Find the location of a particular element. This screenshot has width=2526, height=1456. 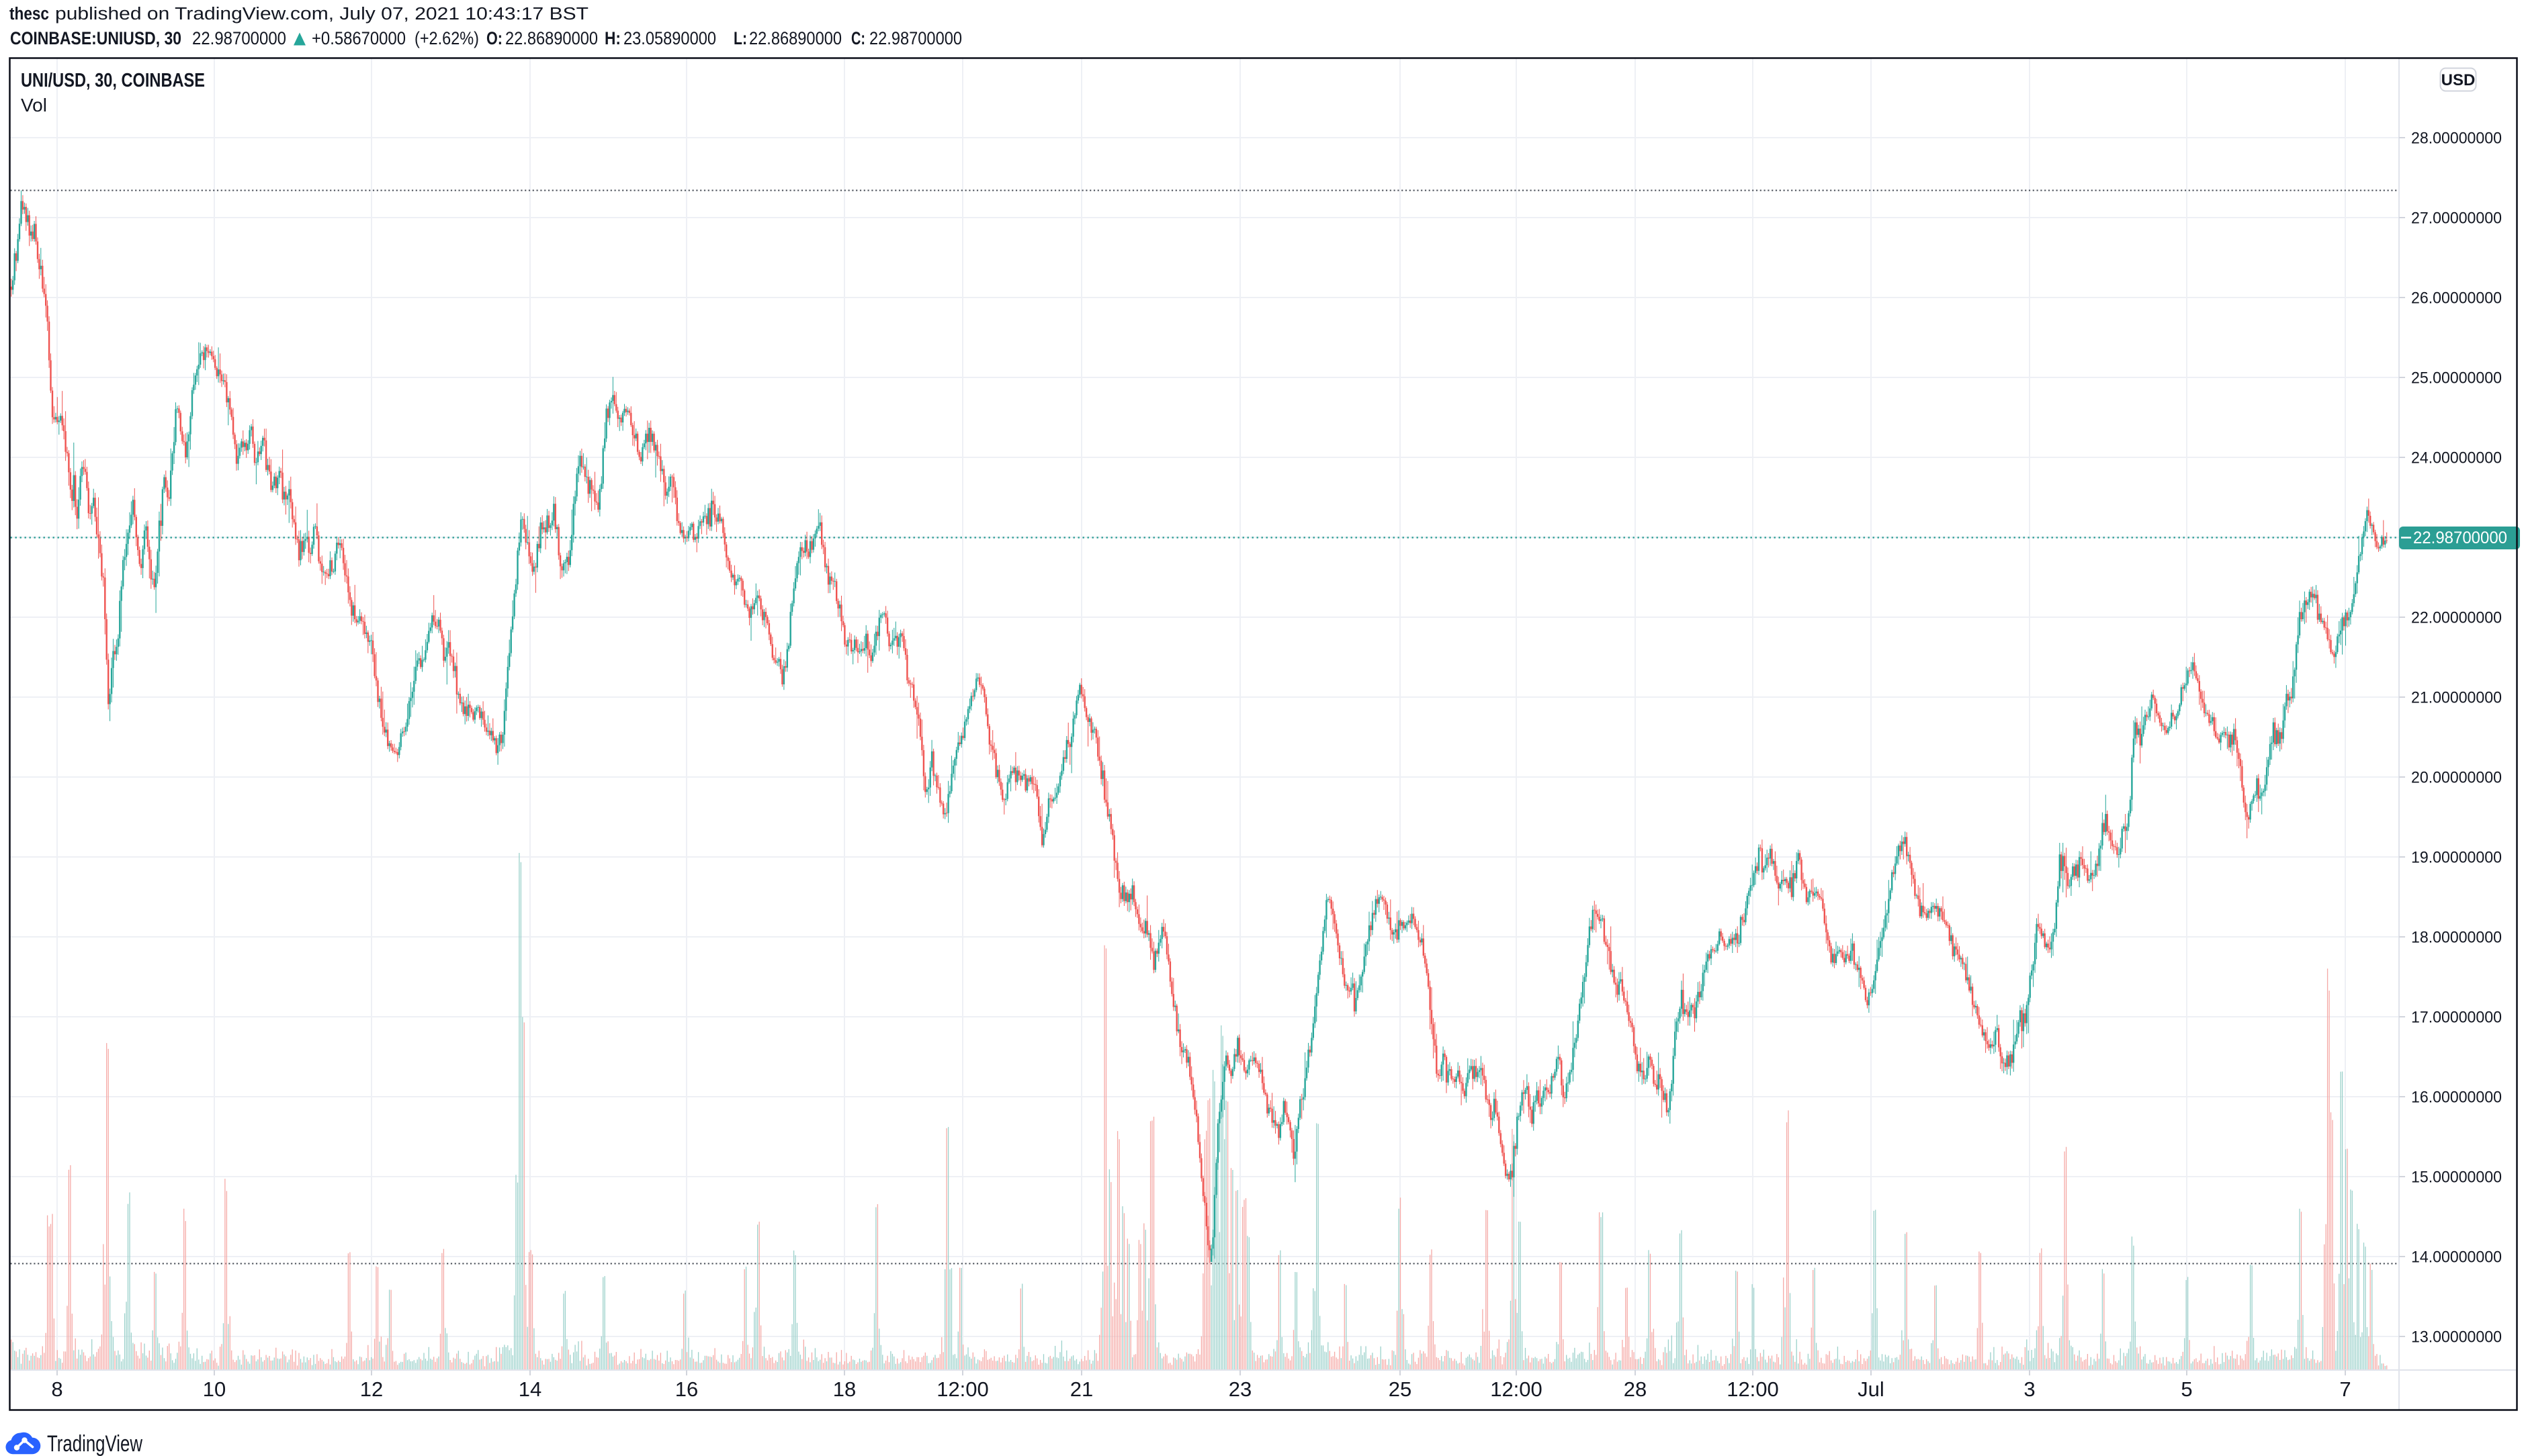

svg-text: 21.00000000 is located at coordinates (2456, 698).